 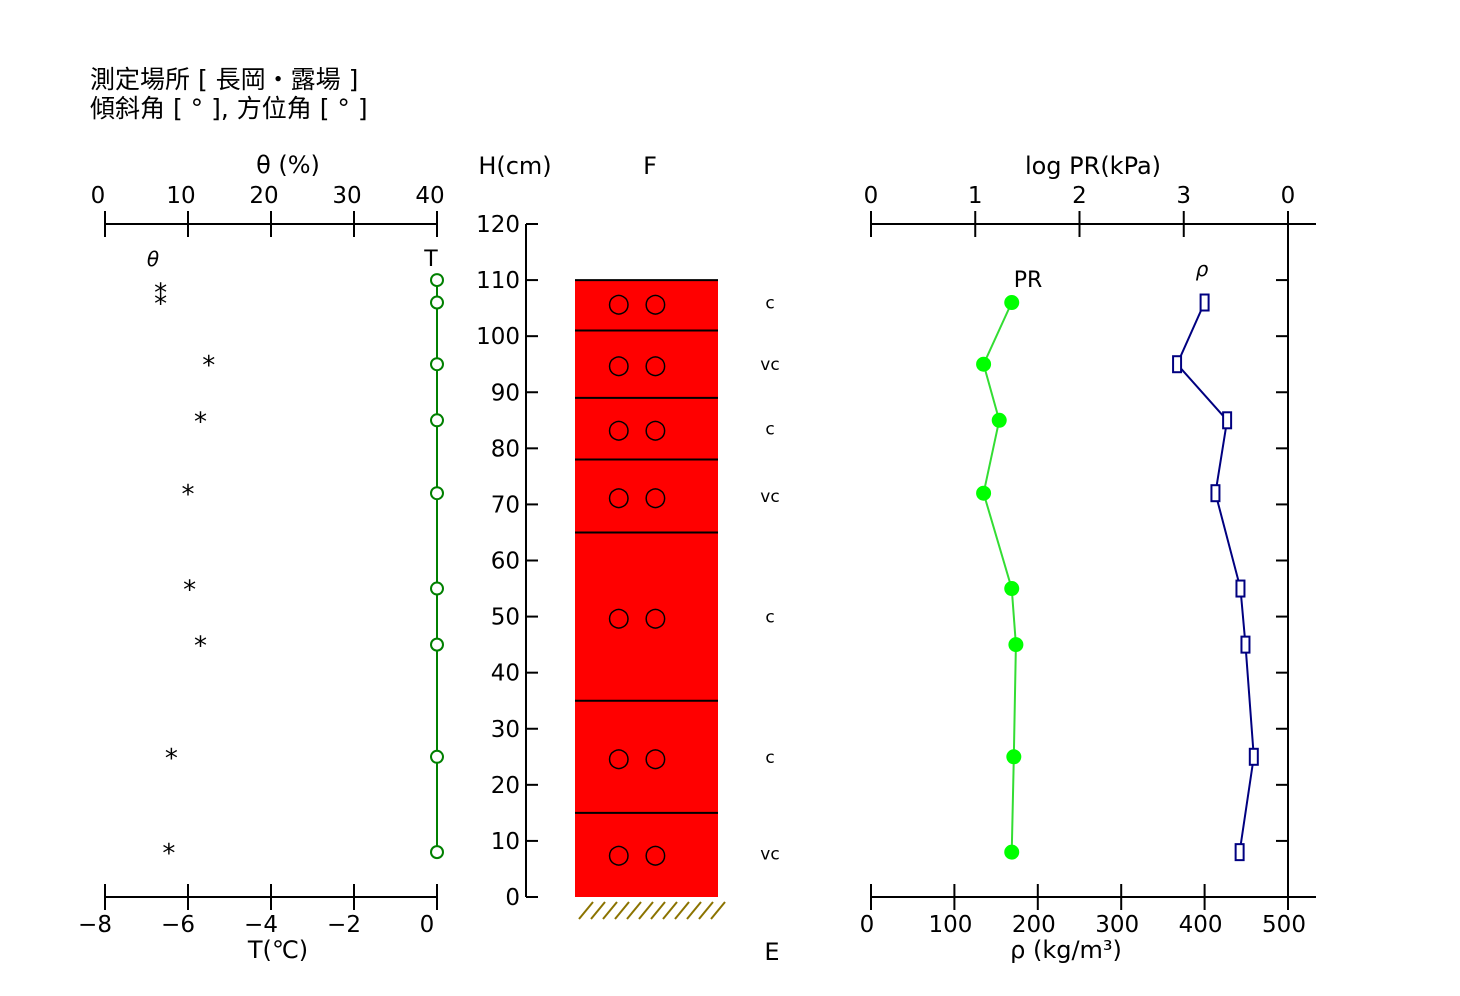 What do you see at coordinates (1034, 925) in the screenshot?
I see `density-tick-label: 200` at bounding box center [1034, 925].